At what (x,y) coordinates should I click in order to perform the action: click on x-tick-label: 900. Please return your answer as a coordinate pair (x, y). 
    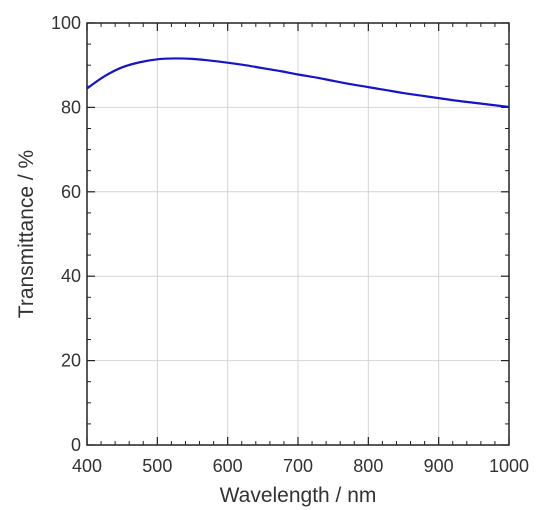
    Looking at the image, I should click on (439, 466).